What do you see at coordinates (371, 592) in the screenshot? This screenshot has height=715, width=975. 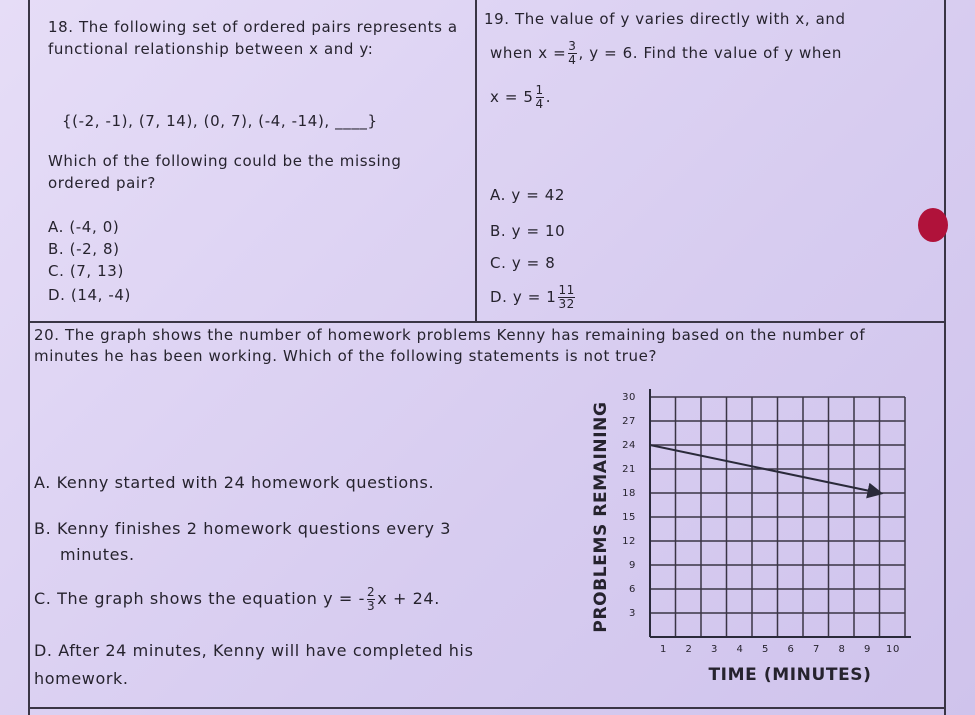 I see `numerator: 2` at bounding box center [371, 592].